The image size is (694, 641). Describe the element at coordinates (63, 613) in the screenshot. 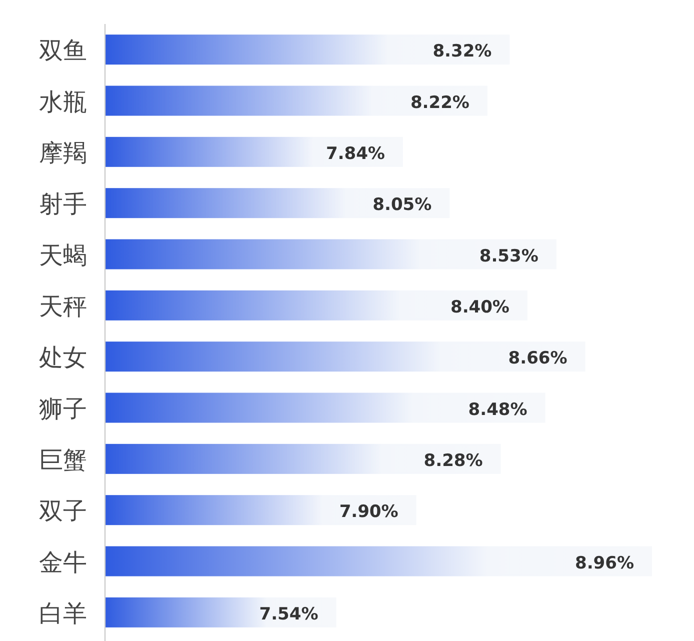

I see `y-tick-label: 白羊` at that location.